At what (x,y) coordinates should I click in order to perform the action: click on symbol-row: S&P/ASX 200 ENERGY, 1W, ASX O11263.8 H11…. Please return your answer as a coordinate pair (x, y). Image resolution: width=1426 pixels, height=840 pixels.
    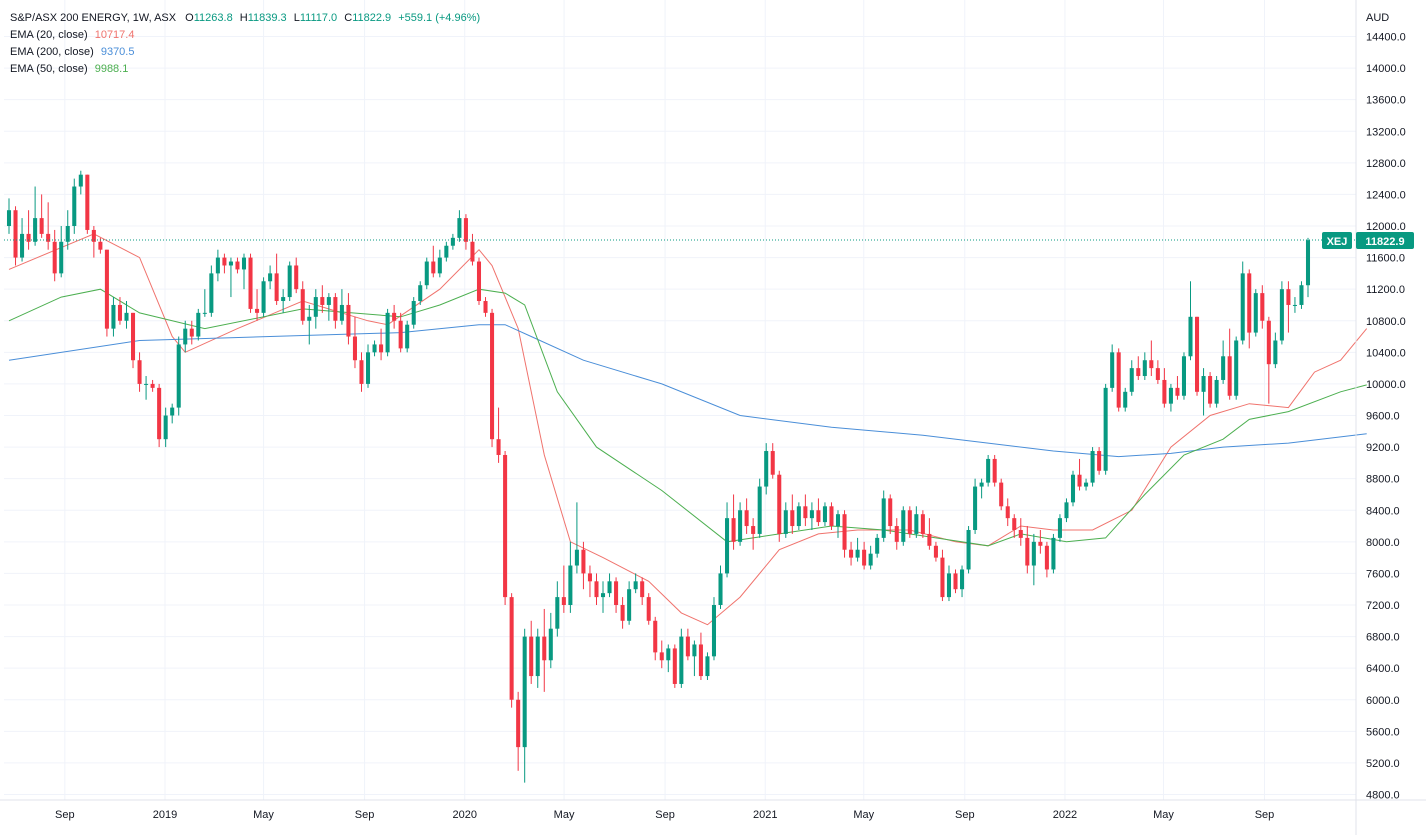
    Looking at the image, I should click on (245, 18).